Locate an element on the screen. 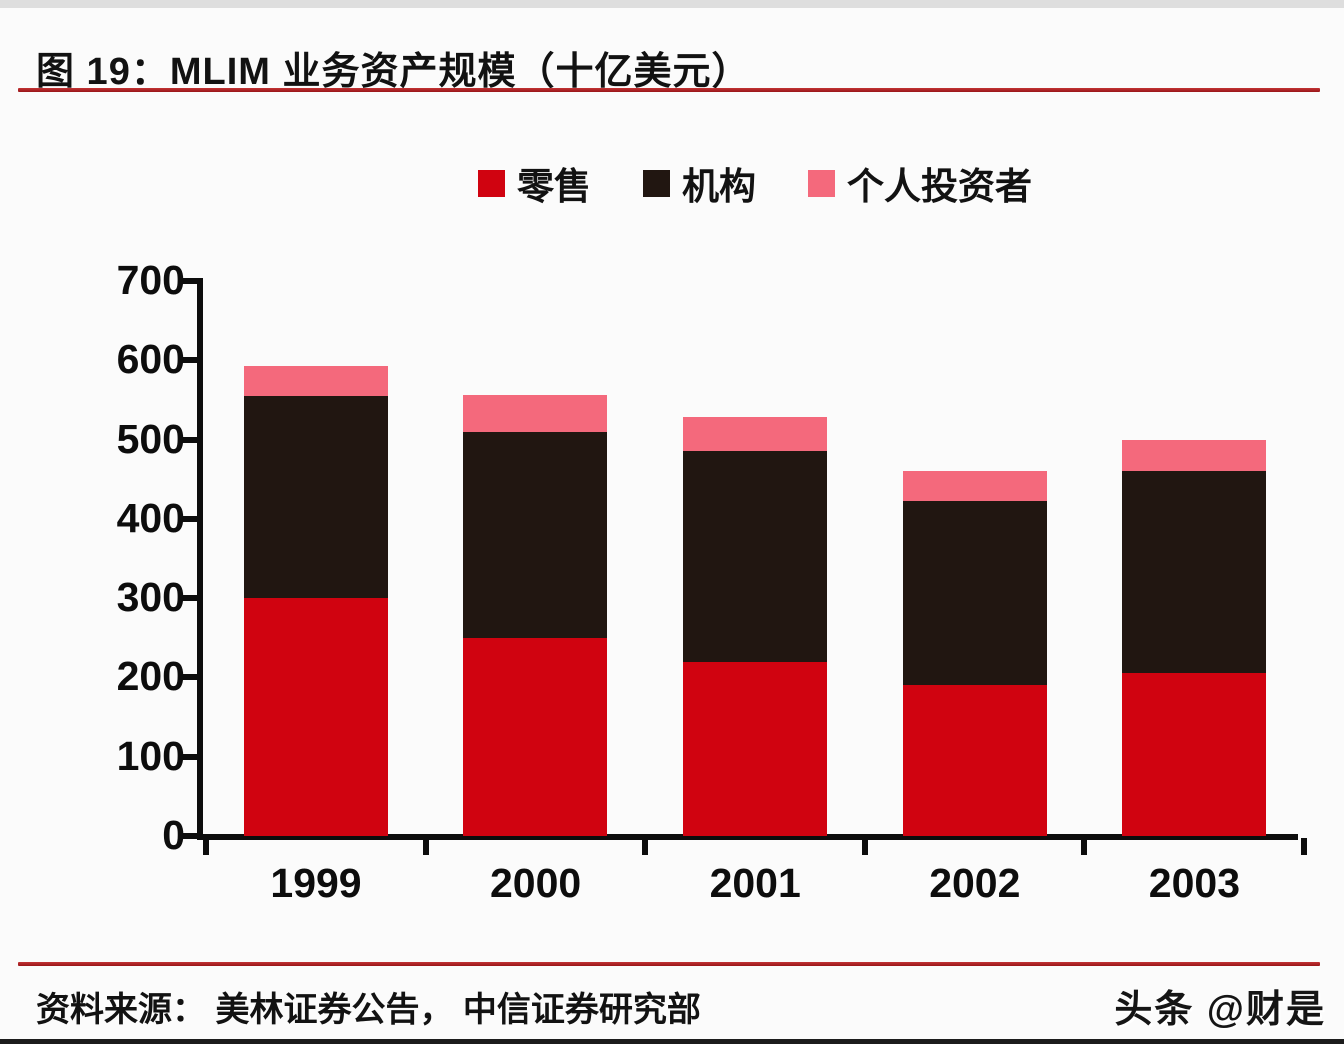 The image size is (1344, 1044). x-axis-line is located at coordinates (747, 837).